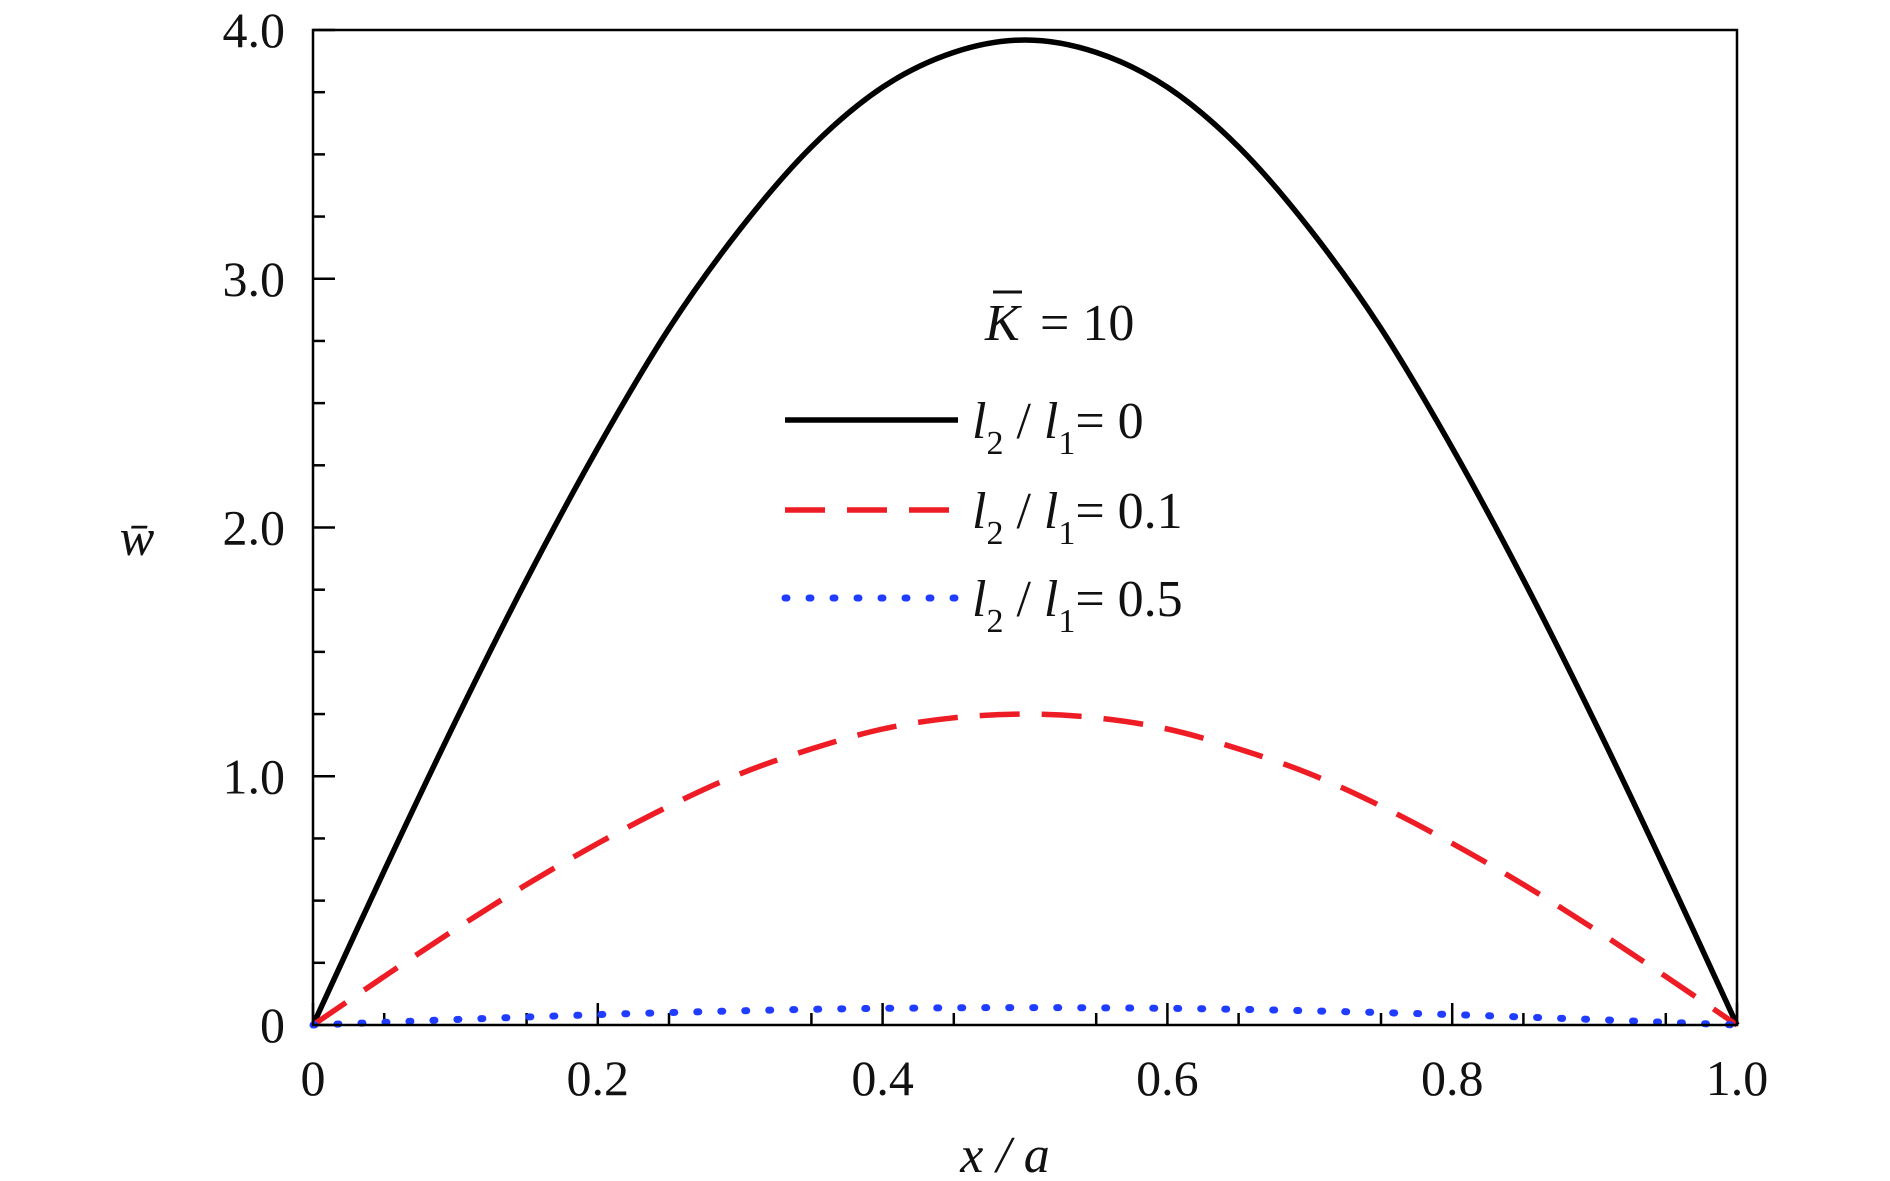 This screenshot has width=1890, height=1181. I want to click on legend-label-1: l2 / l1= 0, so click(1058, 427).